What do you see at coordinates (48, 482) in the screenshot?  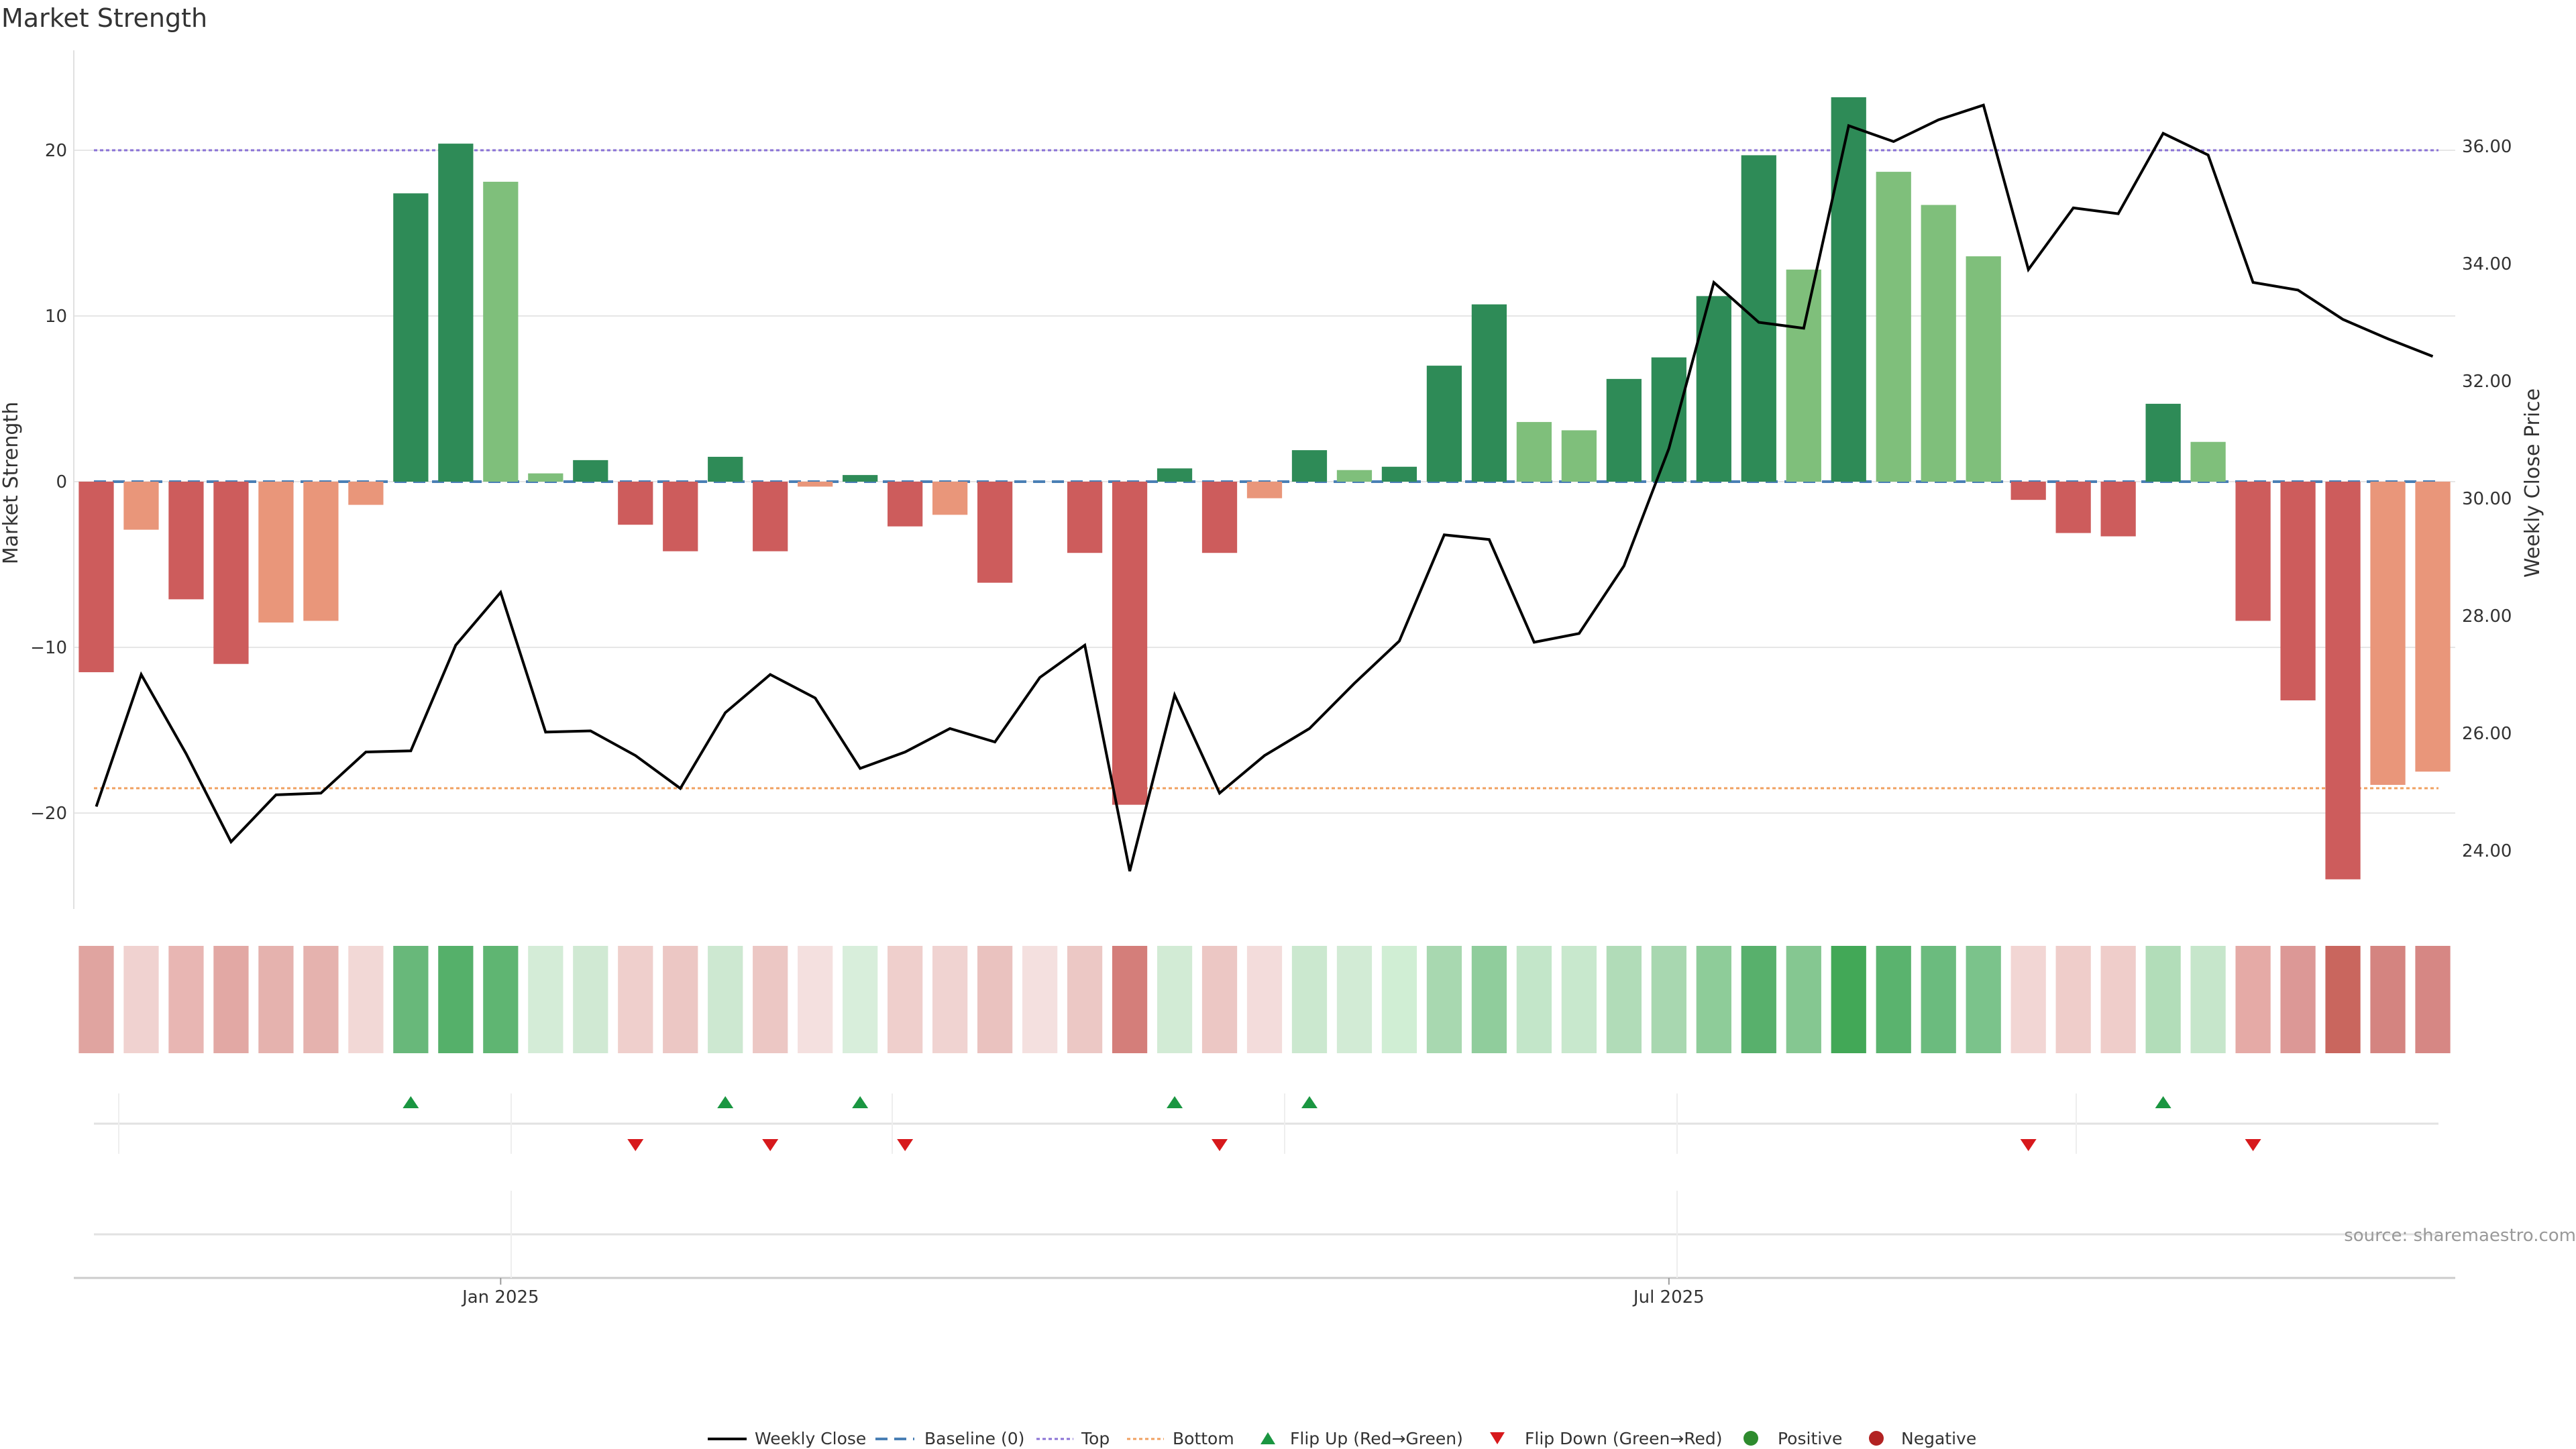 I see `y-left-ticks: 20 10 0 −10 −20` at bounding box center [48, 482].